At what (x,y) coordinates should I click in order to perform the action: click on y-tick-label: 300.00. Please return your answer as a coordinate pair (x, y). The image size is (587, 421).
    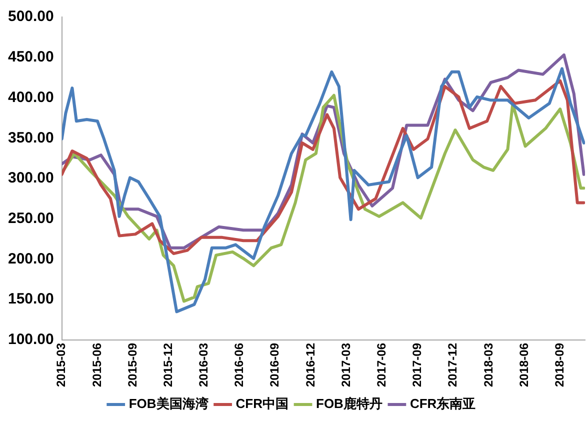
    Looking at the image, I should click on (31, 178).